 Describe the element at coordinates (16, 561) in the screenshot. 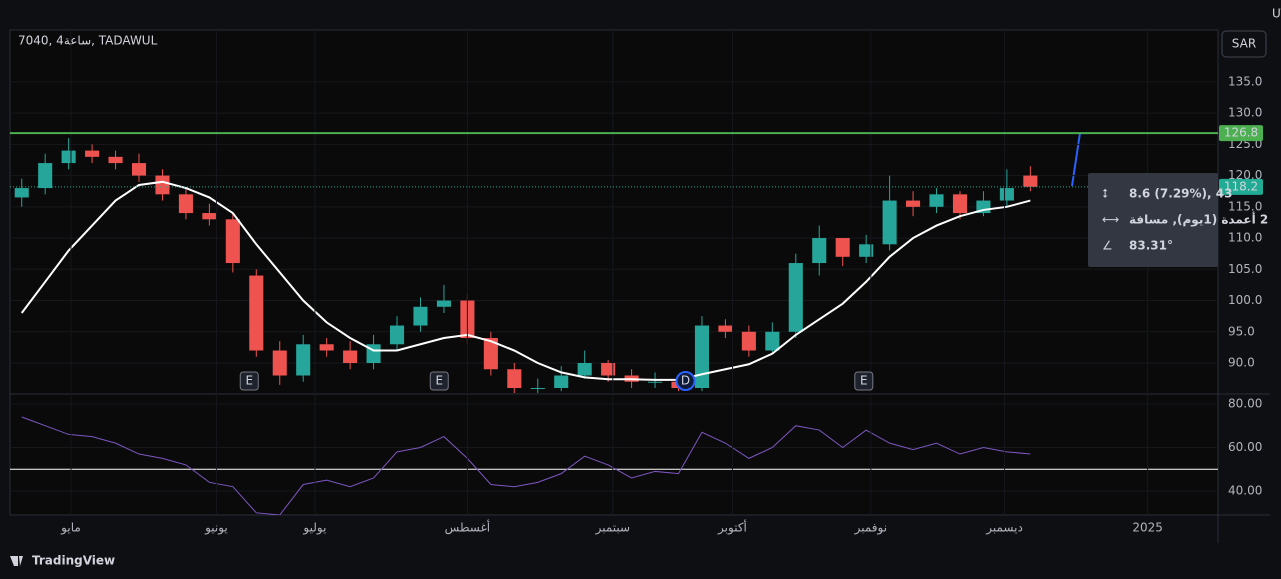

I see `logo` at that location.